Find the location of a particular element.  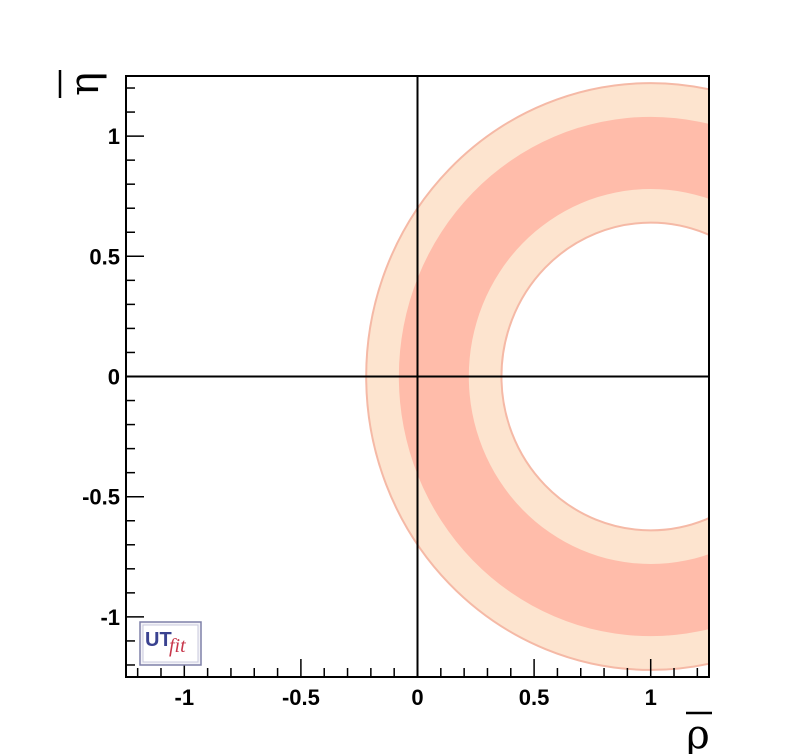

y-tick-label: -0.5 is located at coordinates (101, 497).